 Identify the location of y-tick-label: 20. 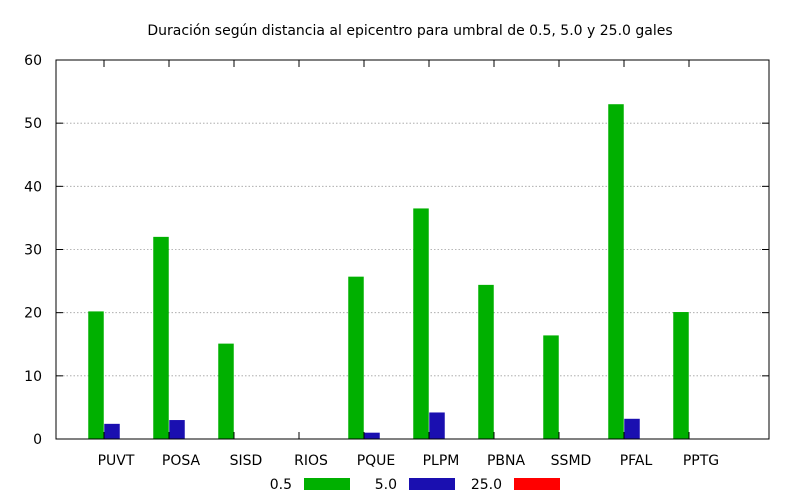
(33, 314).